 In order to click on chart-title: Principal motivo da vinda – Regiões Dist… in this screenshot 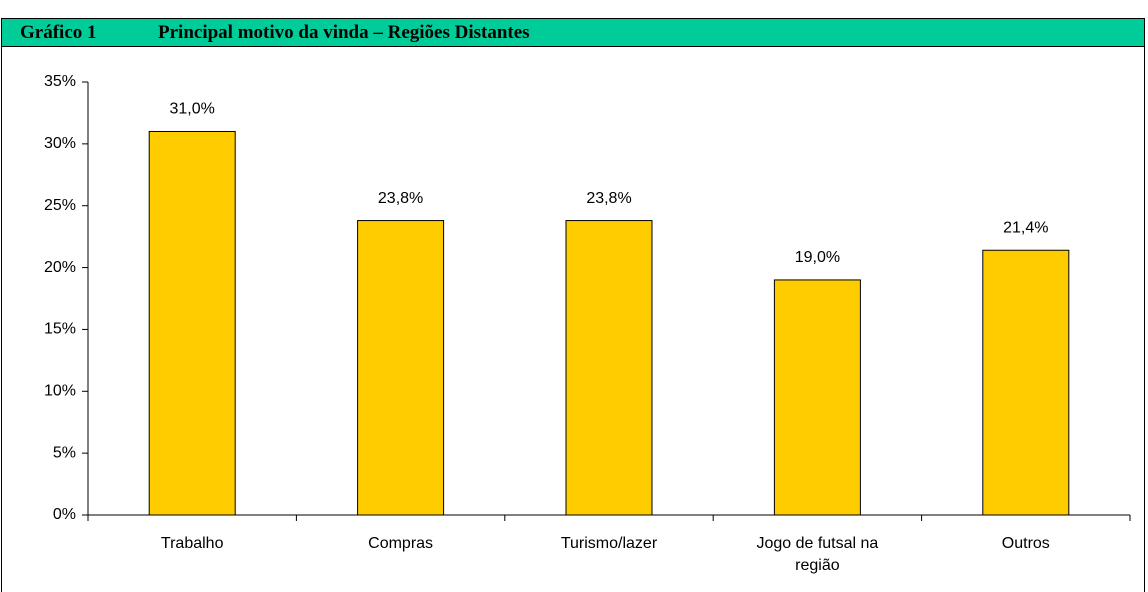, I will do `click(344, 32)`.